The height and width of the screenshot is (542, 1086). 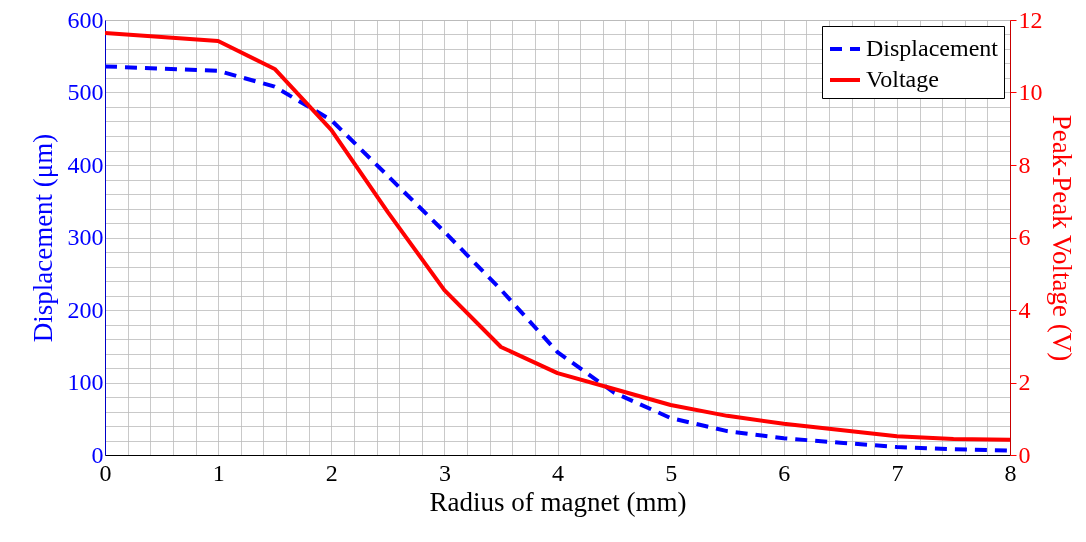 What do you see at coordinates (932, 48) in the screenshot?
I see `legend-label: Displacement` at bounding box center [932, 48].